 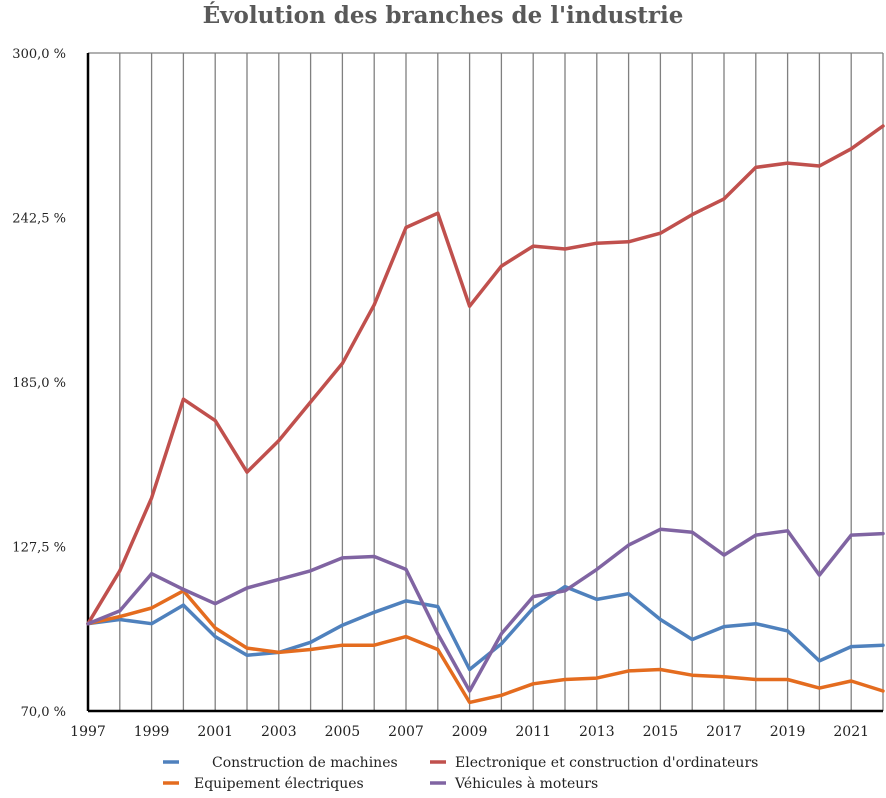 What do you see at coordinates (305, 763) in the screenshot?
I see `legend-label: Construction de machines` at bounding box center [305, 763].